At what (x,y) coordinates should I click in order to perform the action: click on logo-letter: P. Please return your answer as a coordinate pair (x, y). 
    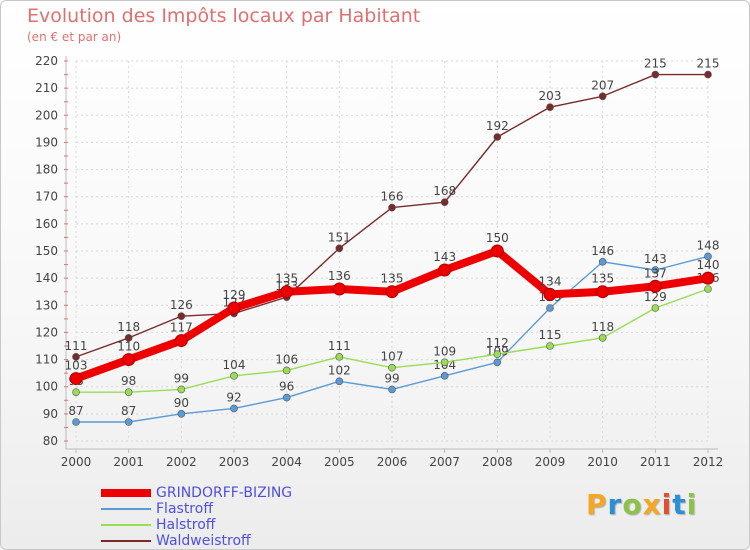
    Looking at the image, I should click on (597, 504).